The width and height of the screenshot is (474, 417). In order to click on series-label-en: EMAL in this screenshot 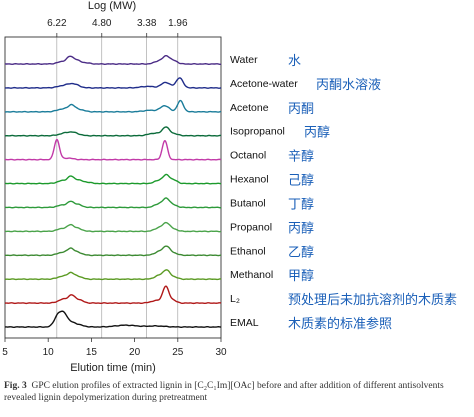, I will do `click(244, 323)`.